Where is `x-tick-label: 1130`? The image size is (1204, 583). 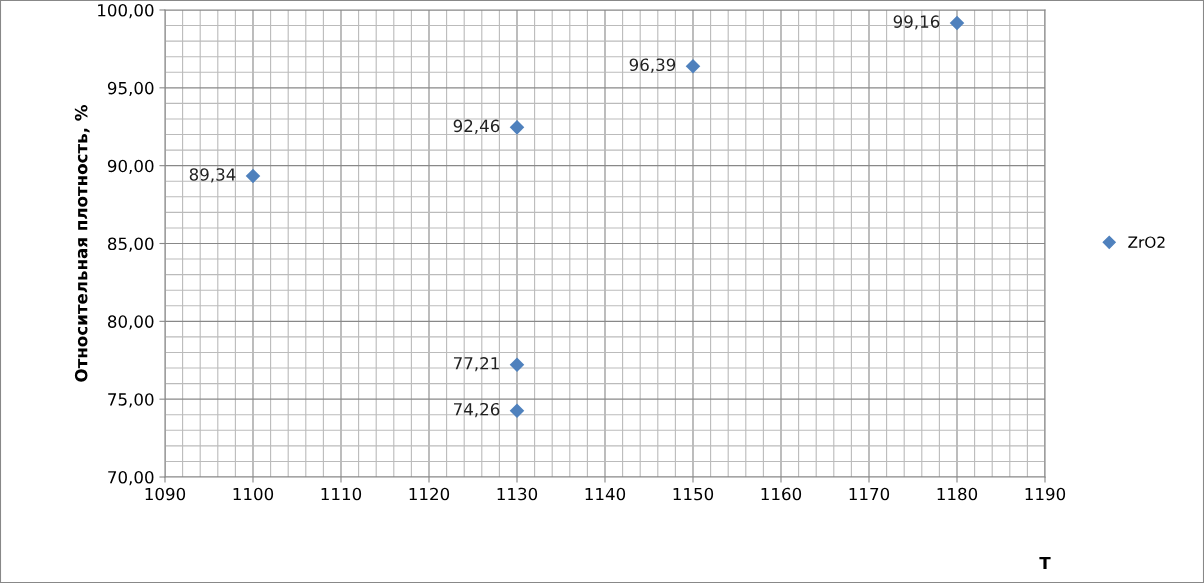
x-tick-label: 1130 is located at coordinates (517, 494).